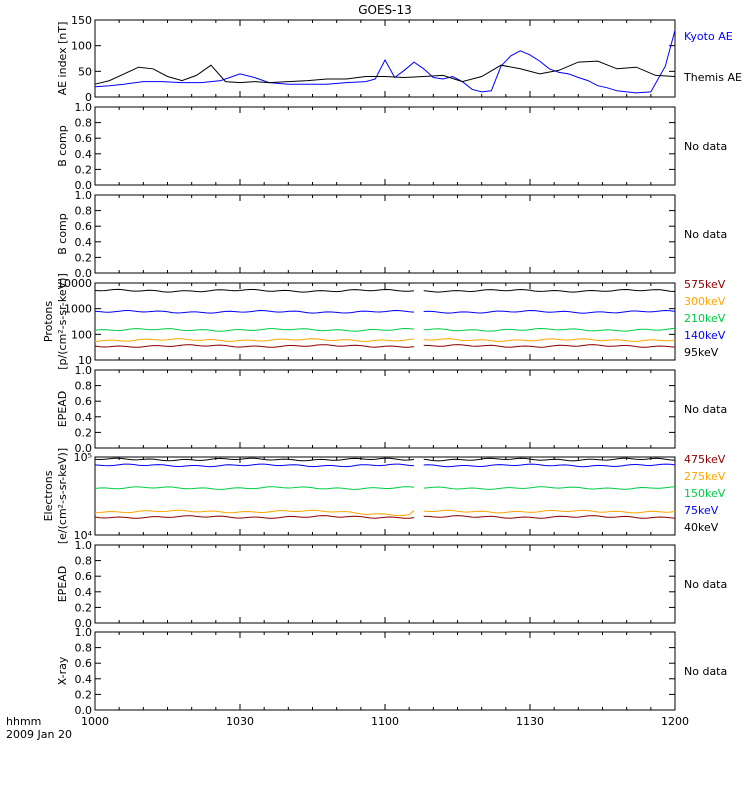 This screenshot has height=800, width=750. What do you see at coordinates (385, 321) in the screenshot?
I see `panel-frame-protons` at bounding box center [385, 321].